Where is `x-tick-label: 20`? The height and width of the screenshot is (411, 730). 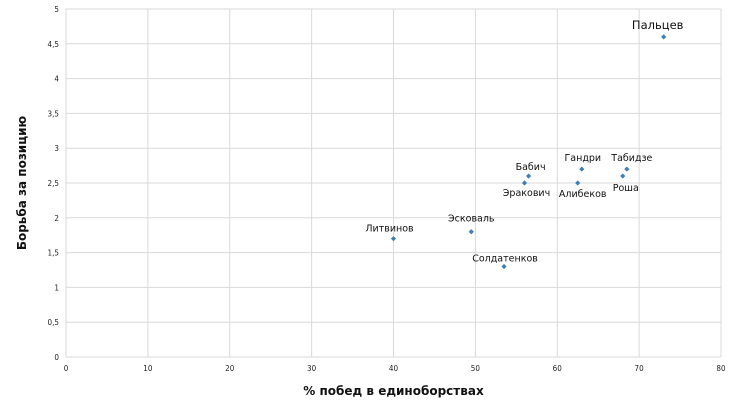 x-tick-label: 20 is located at coordinates (230, 368).